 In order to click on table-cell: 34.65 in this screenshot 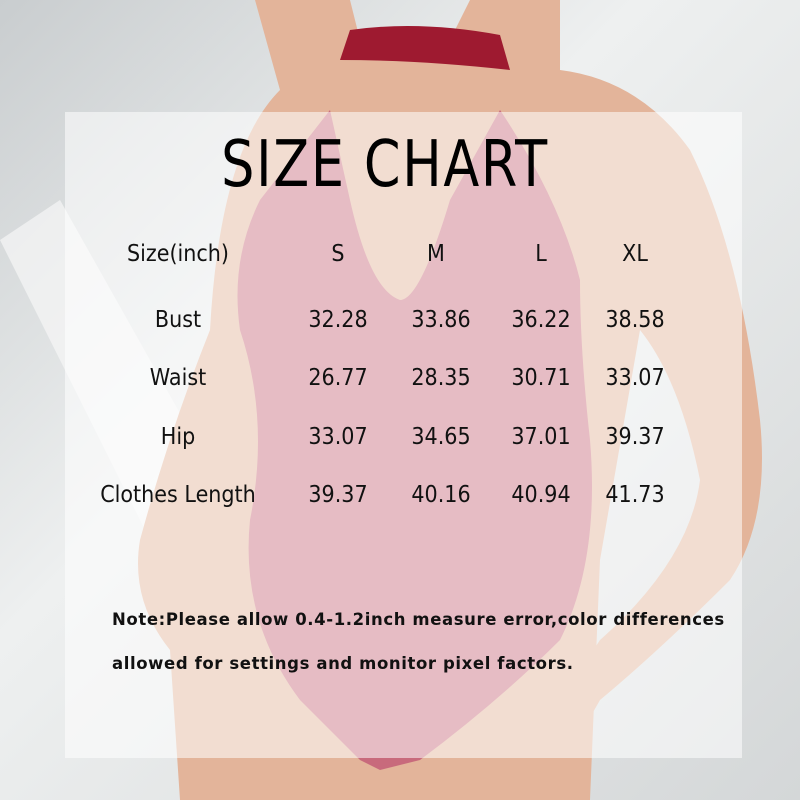, I will do `click(441, 437)`.